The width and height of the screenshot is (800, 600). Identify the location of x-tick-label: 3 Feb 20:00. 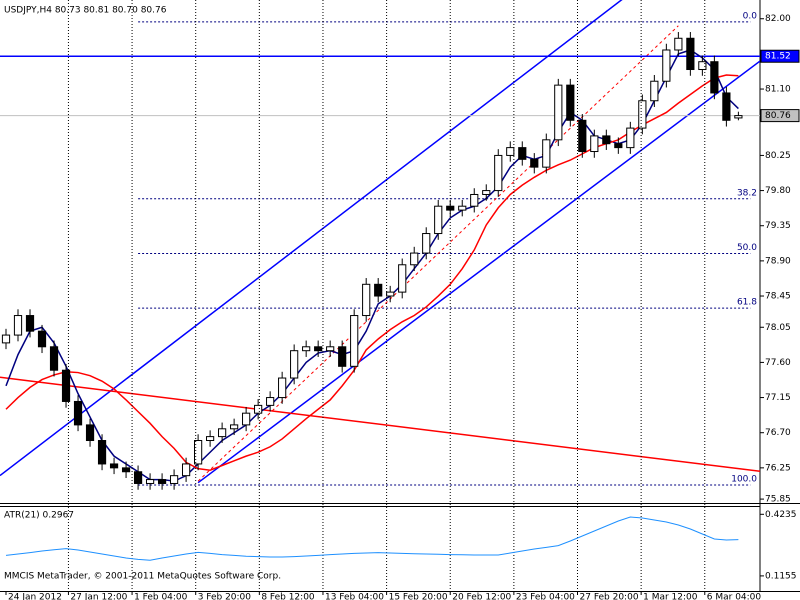
(225, 596).